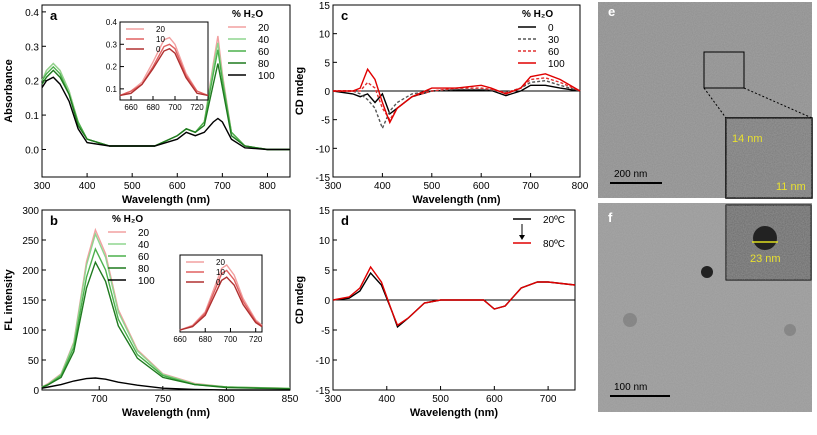  Describe the element at coordinates (630, 387) in the screenshot. I see `scale-bar-label: 100 nm` at that location.